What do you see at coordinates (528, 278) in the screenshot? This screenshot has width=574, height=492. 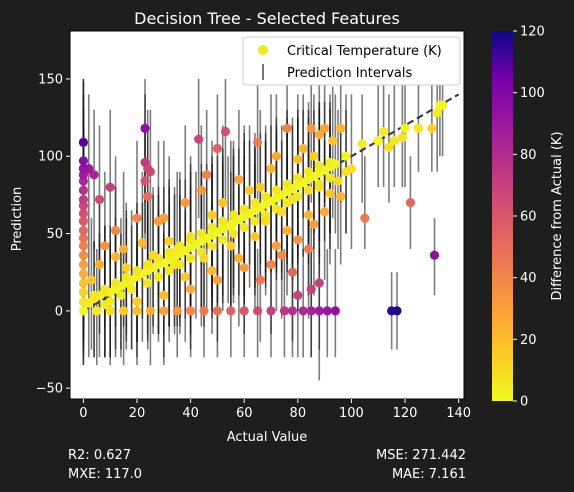 I see `colorbar-tick-label: 40` at bounding box center [528, 278].